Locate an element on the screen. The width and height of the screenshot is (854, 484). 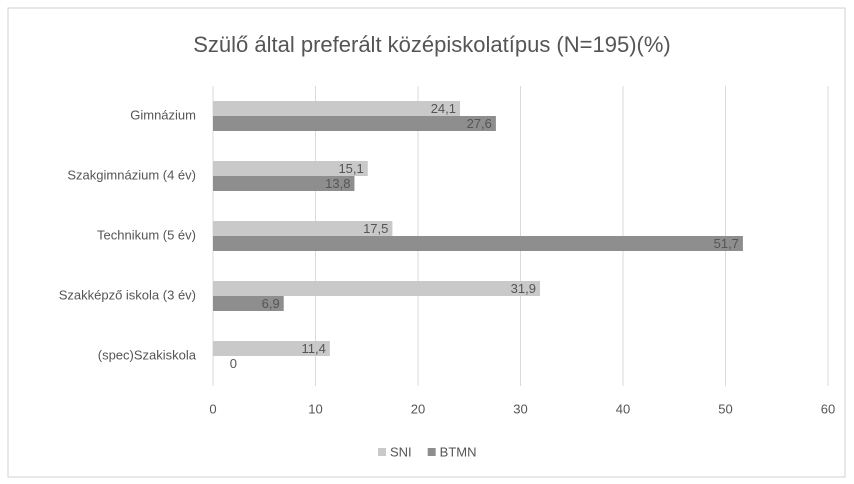
data-label: 51,7 is located at coordinates (726, 243).